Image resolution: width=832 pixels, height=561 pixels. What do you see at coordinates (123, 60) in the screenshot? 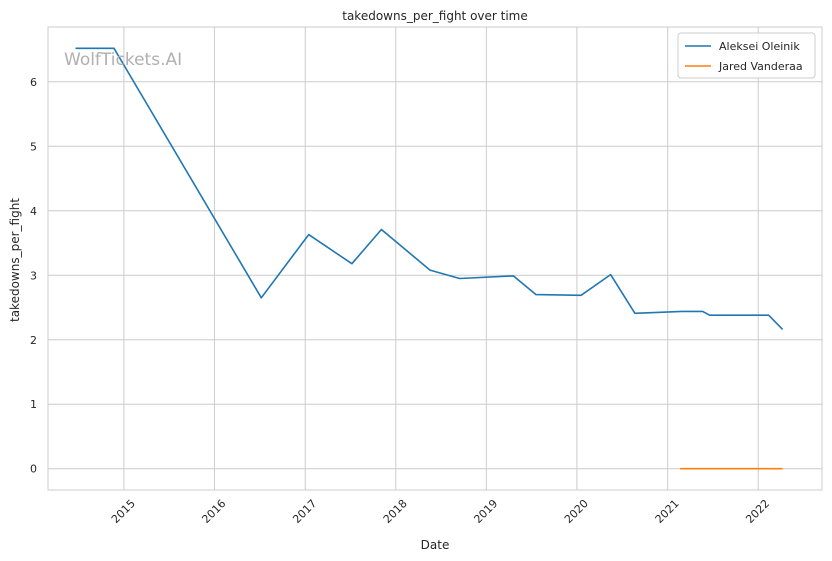
I see `watermark: WolfTickets.AI` at bounding box center [123, 60].